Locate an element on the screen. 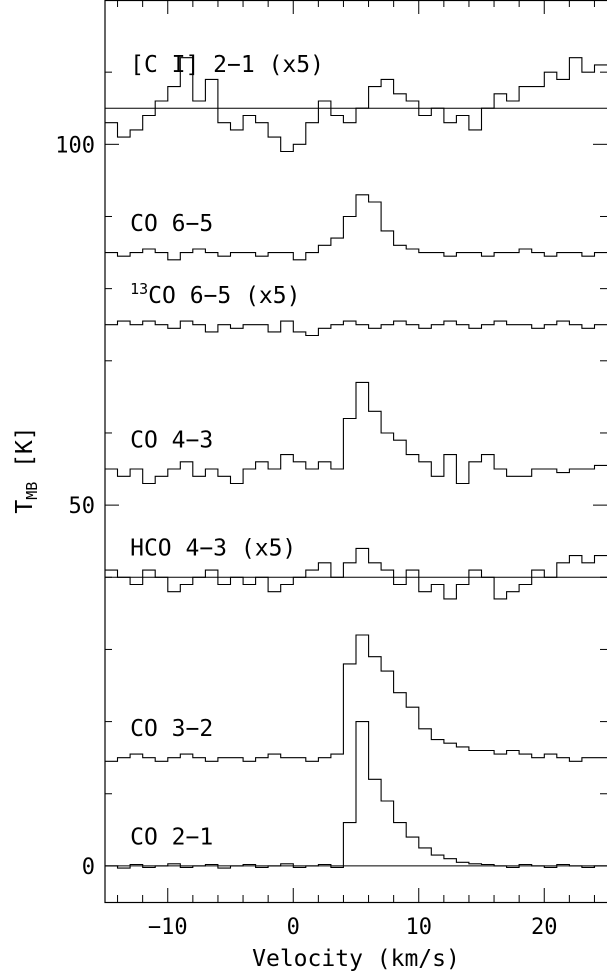 The width and height of the screenshot is (607, 972). x-axis-label: Velocity (km/s) is located at coordinates (356, 959).